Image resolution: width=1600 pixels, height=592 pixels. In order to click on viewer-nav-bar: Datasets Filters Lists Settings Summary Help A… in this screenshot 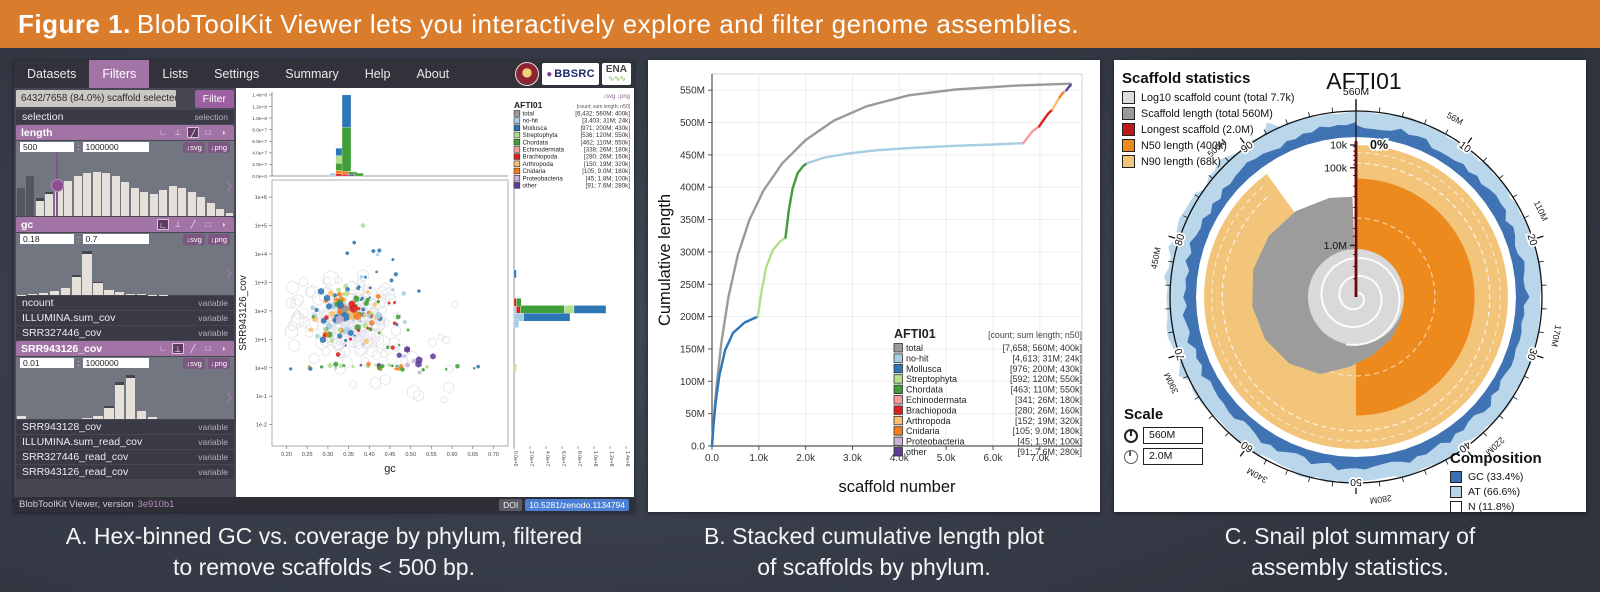, I will do `click(324, 74)`.